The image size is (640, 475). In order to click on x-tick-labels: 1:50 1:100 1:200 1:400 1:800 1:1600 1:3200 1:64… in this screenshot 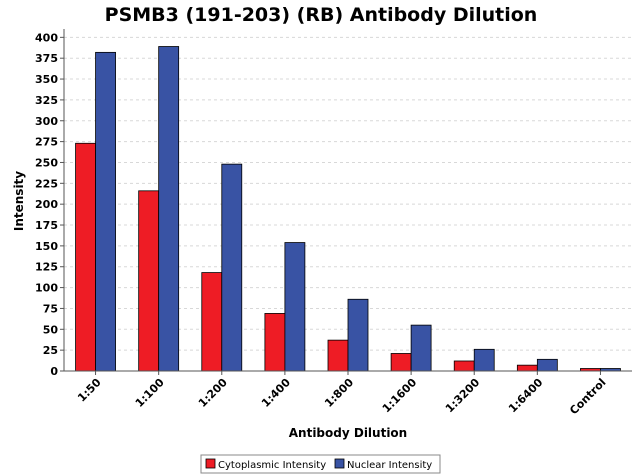, I will do `click(341, 397)`.